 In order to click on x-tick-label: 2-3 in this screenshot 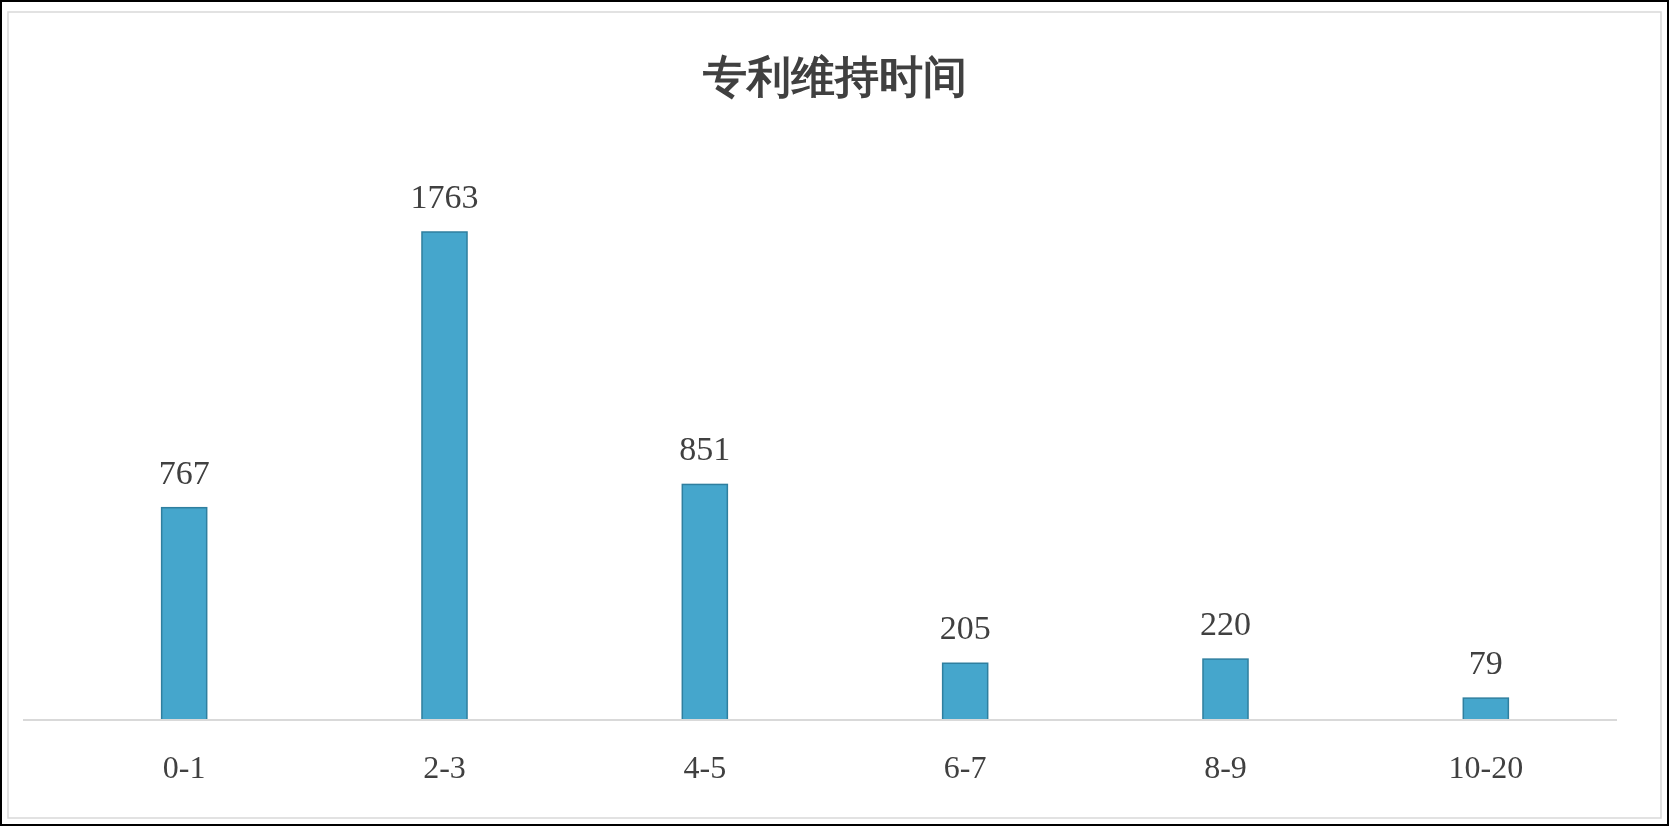, I will do `click(444, 767)`.